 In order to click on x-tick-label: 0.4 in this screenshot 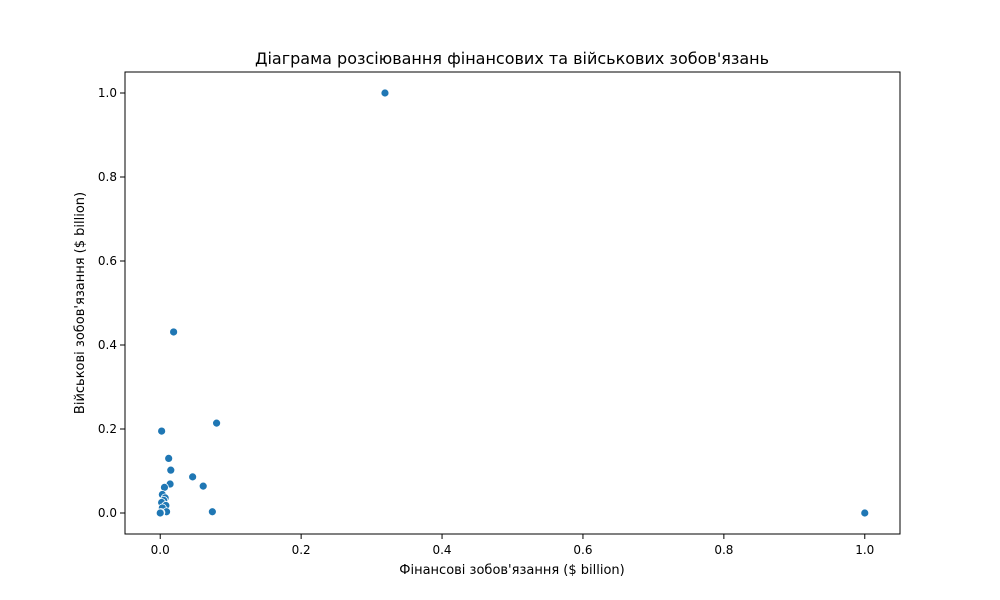, I will do `click(441, 550)`.